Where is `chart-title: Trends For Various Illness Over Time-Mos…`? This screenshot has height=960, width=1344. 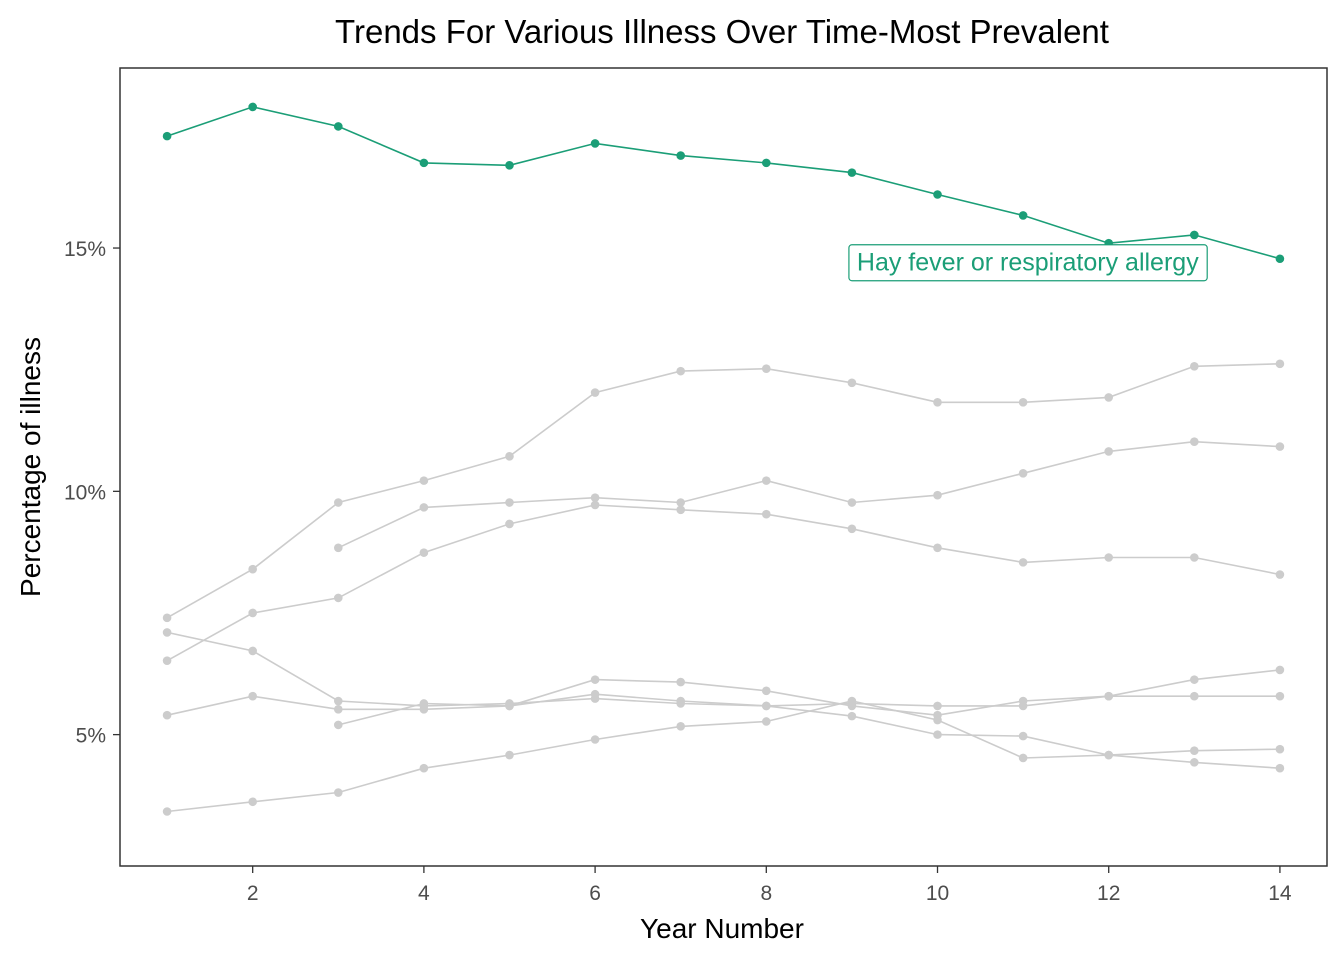
chart-title: Trends For Various Illness Over Time-Mos… is located at coordinates (722, 31).